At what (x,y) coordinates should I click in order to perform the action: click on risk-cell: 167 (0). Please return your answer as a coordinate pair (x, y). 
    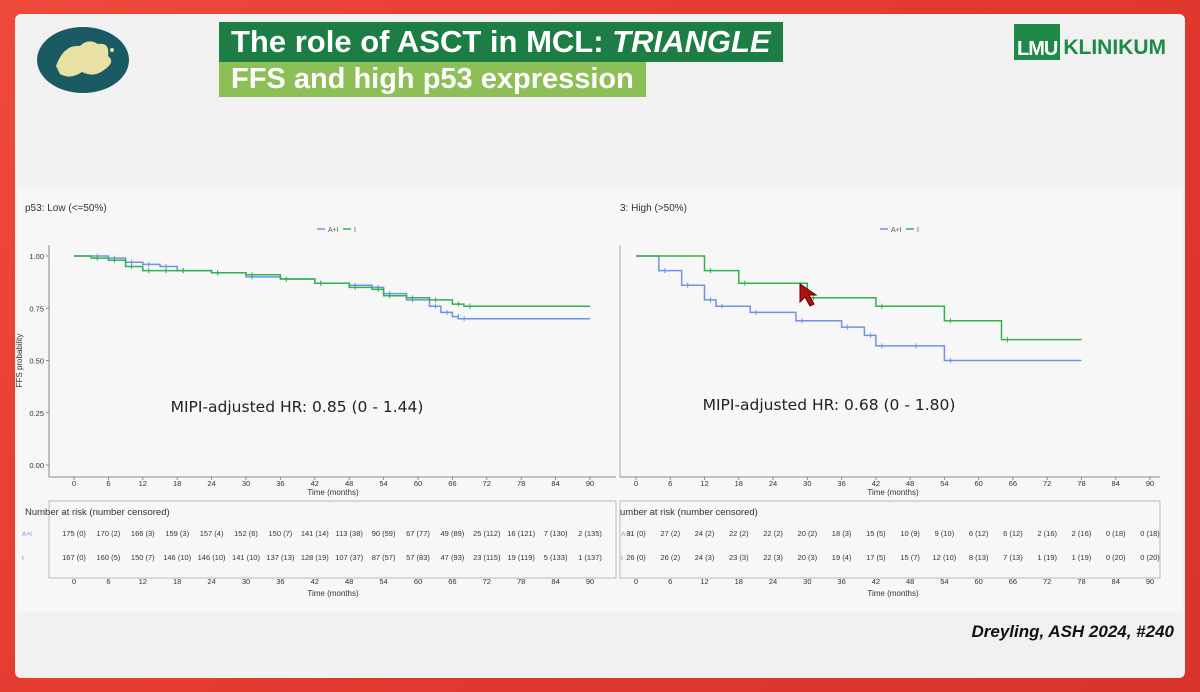
    Looking at the image, I should click on (74, 557).